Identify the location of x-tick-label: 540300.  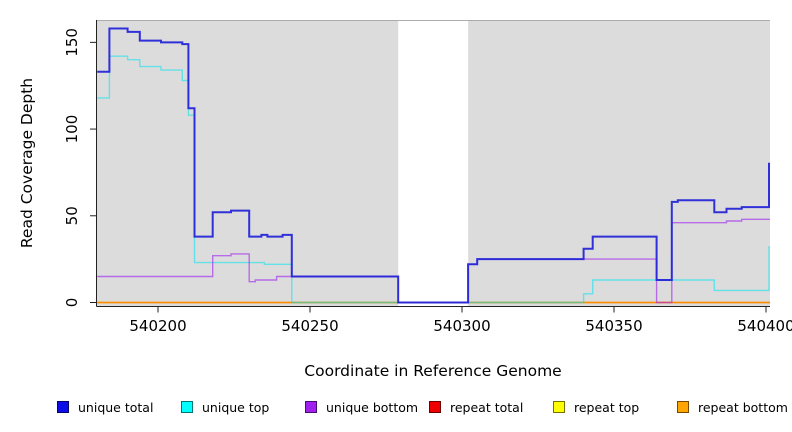
(461, 326).